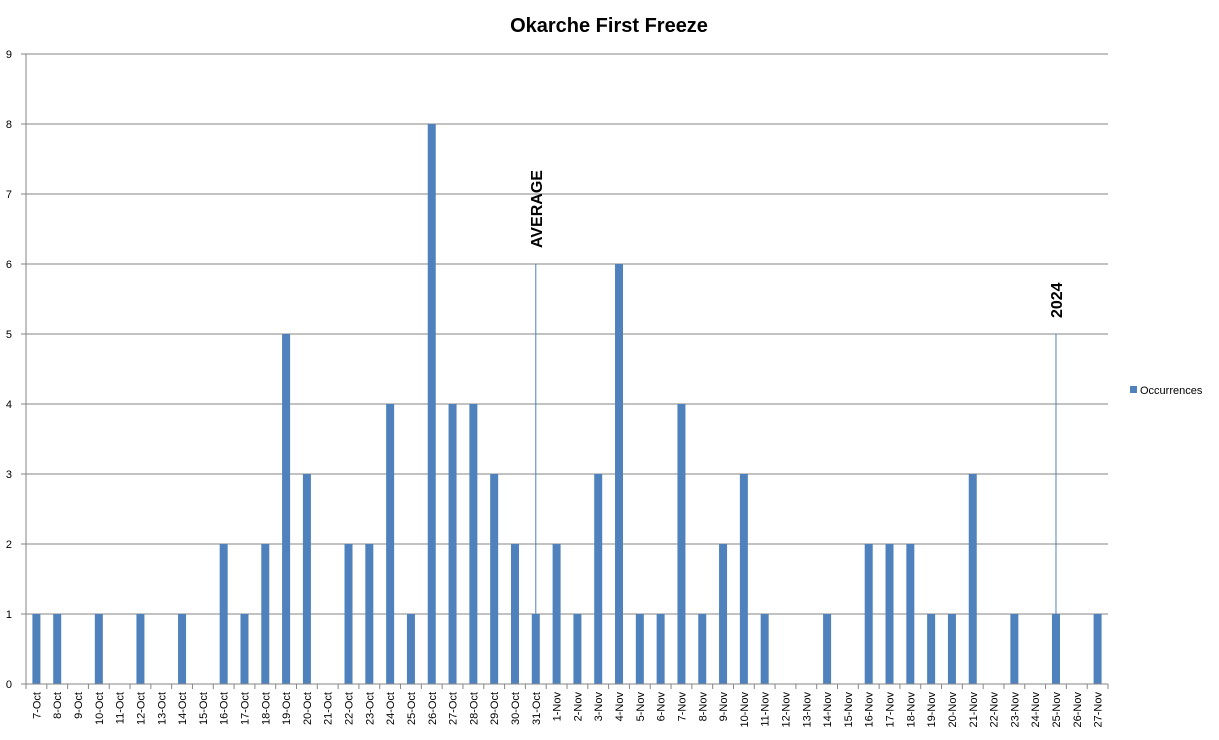 Image resolution: width=1219 pixels, height=740 pixels. I want to click on bar-16-Oct, so click(223, 614).